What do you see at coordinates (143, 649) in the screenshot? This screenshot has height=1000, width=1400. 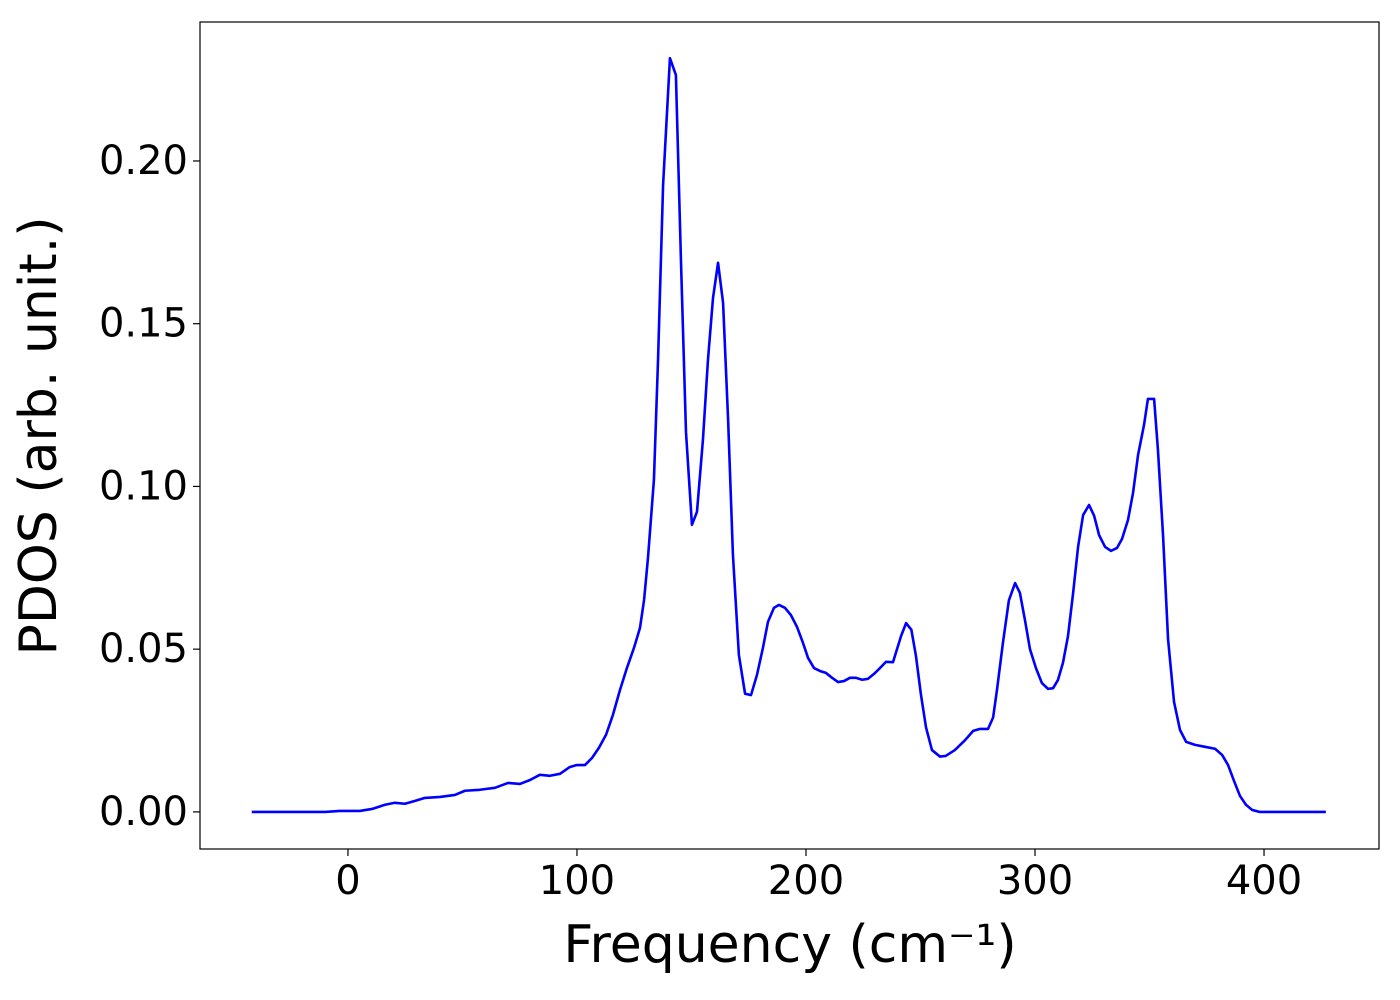 I see `y-tick-label: 0.05` at bounding box center [143, 649].